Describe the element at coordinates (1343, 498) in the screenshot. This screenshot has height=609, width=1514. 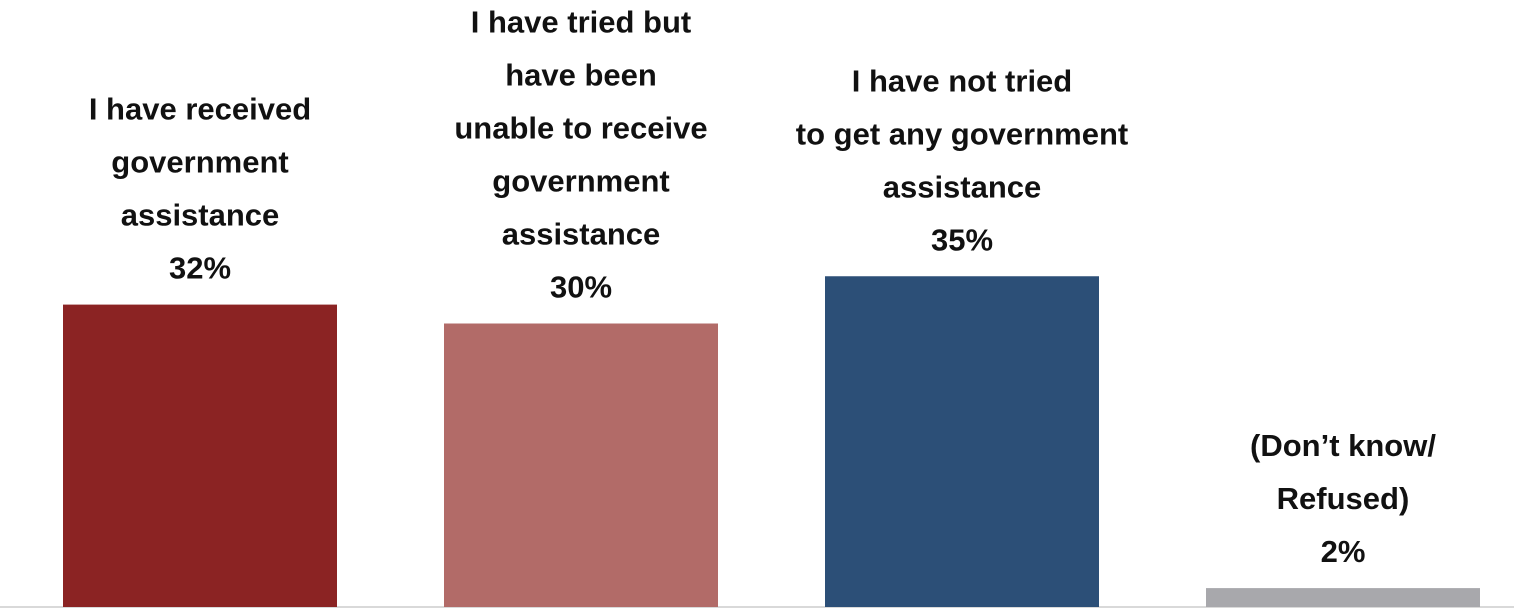
I see `category-label-4-line-2: Refused)` at that location.